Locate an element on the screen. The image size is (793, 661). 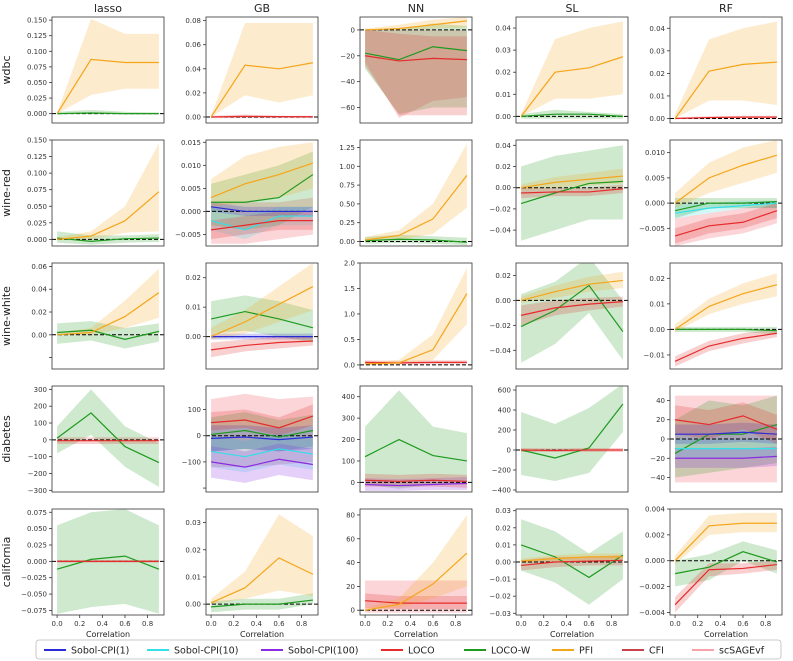
y-tick-label: −0.004 is located at coordinates (652, 613).